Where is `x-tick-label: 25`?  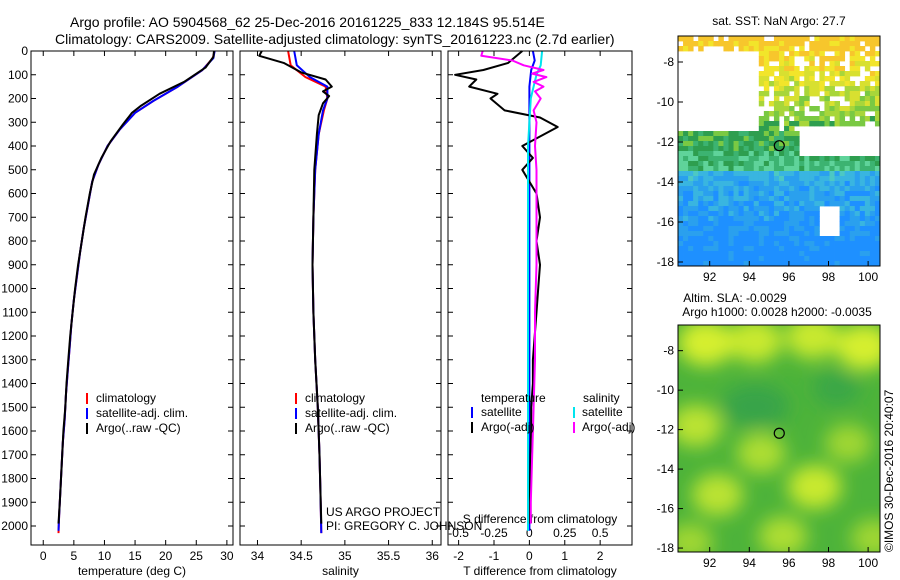 x-tick-label: 25 is located at coordinates (197, 556).